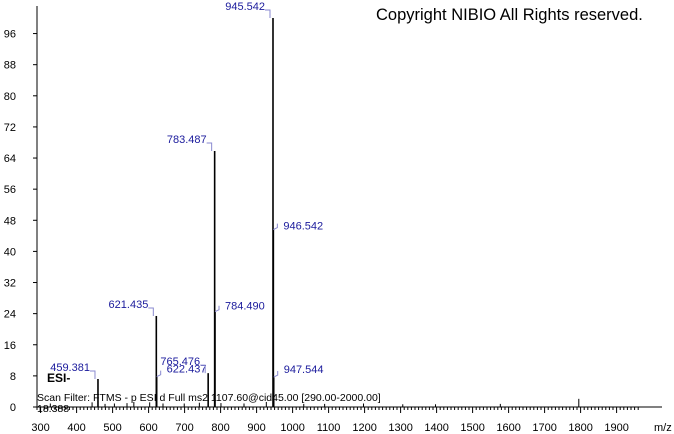 The height and width of the screenshot is (434, 674). What do you see at coordinates (508, 428) in the screenshot?
I see `x-tick-label: 1600` at bounding box center [508, 428].